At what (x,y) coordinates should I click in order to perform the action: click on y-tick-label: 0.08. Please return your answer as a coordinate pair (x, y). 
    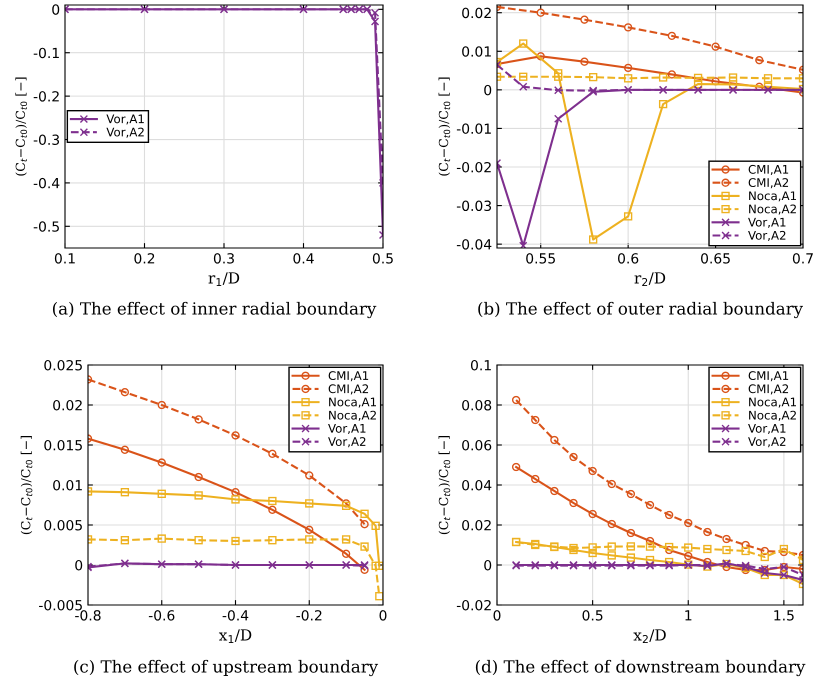
    Looking at the image, I should click on (477, 405).